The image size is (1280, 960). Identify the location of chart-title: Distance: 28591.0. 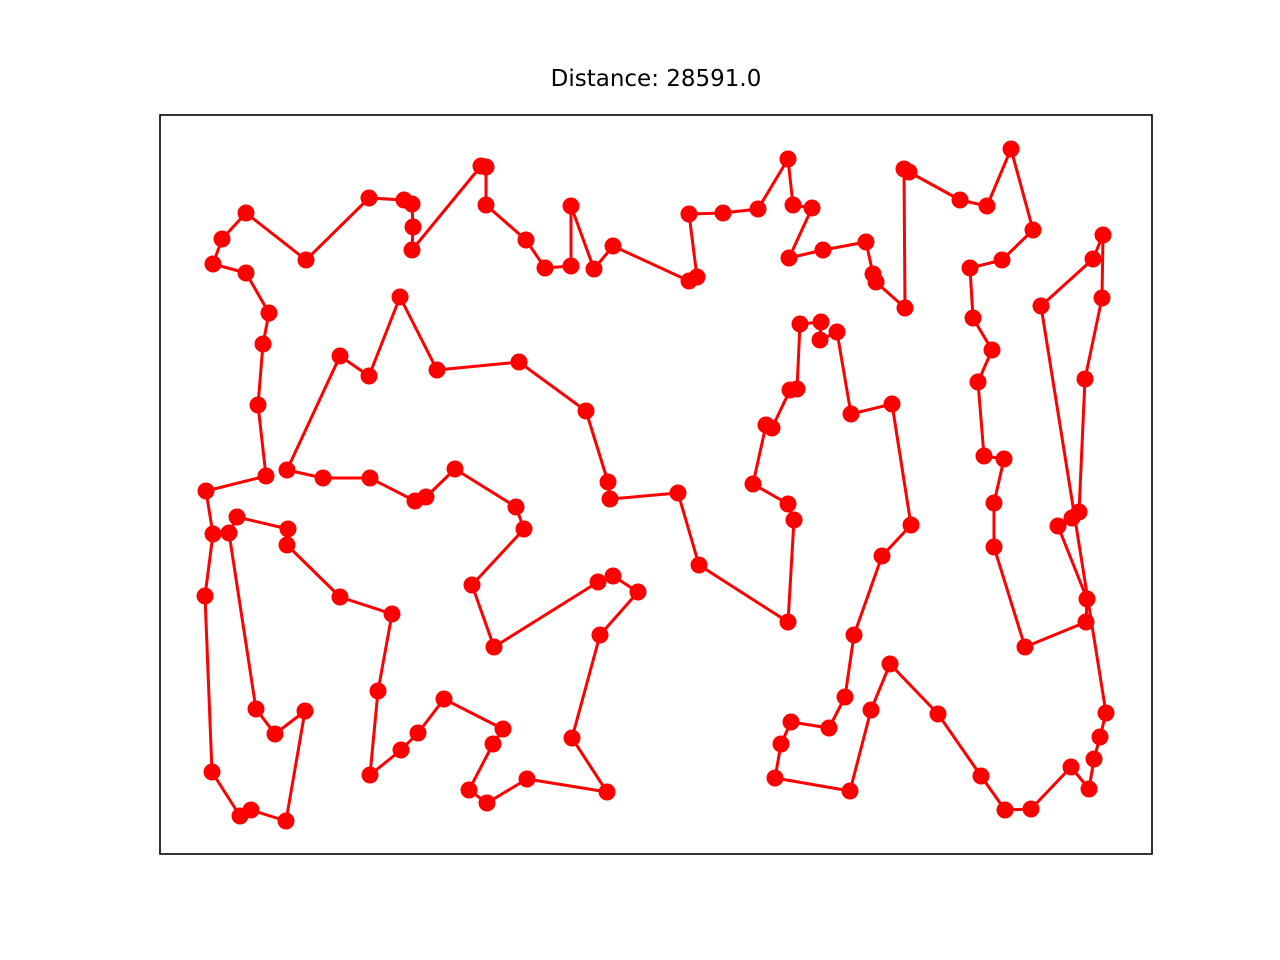
(656, 79).